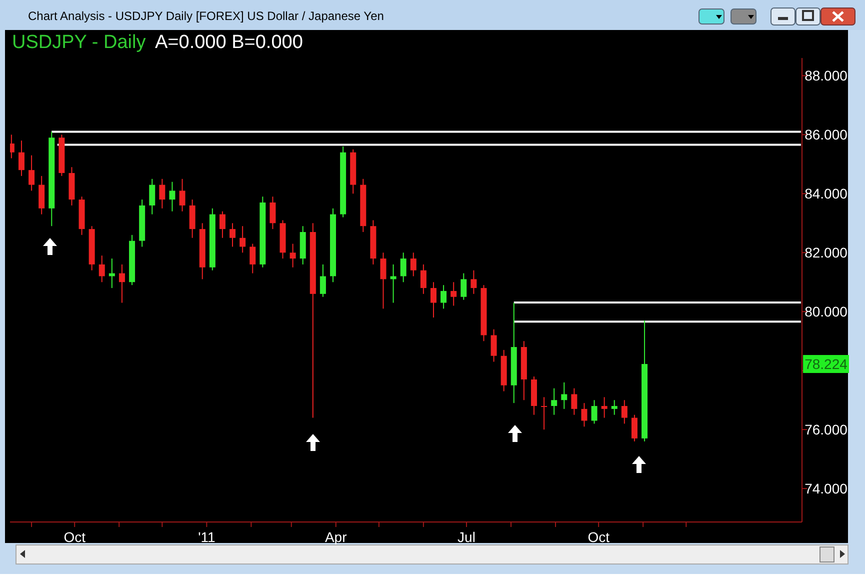 This screenshot has width=865, height=586. What do you see at coordinates (206, 16) in the screenshot?
I see `chart-title: Chart Analysis - USDJPY Daily [FOREX] US Dollar / Japanese Yen` at bounding box center [206, 16].